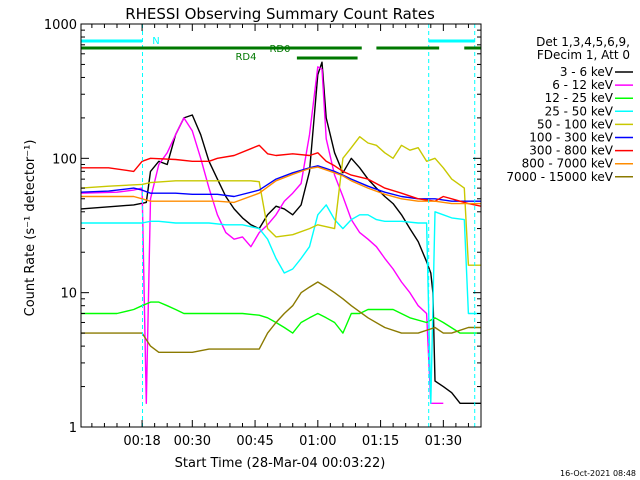 The height and width of the screenshot is (480, 640). I want to click on chart-title: RHESSI Observing Summary Count Rates, so click(280, 14).